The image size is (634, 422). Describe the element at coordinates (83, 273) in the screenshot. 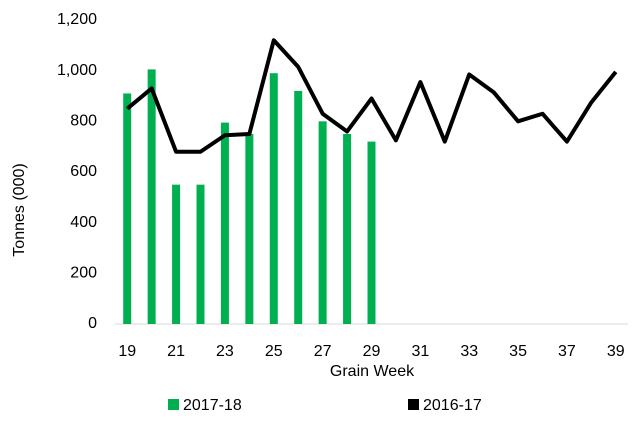

I see `y-tick-label: 200` at that location.